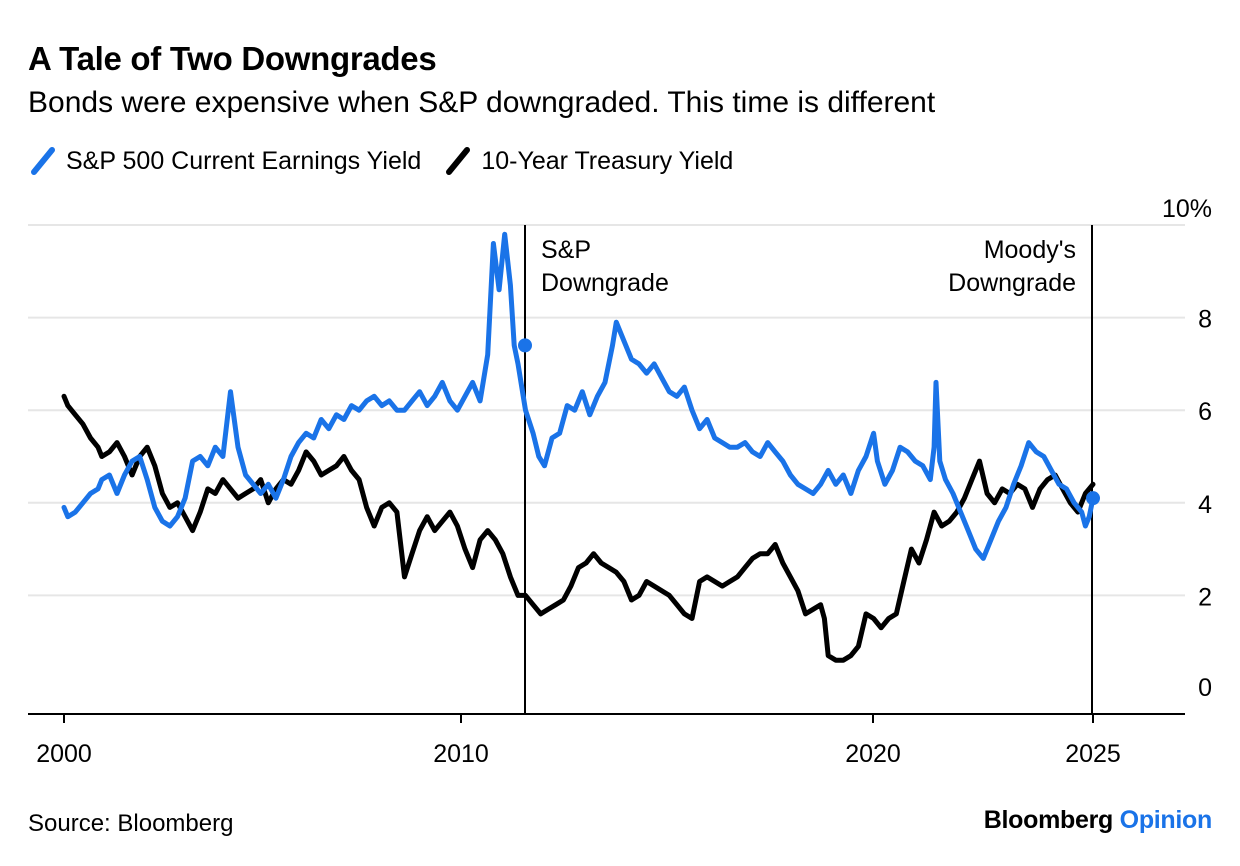 The height and width of the screenshot is (866, 1240). What do you see at coordinates (458, 161) in the screenshot?
I see `legend-swatch-treasury-icon` at bounding box center [458, 161].